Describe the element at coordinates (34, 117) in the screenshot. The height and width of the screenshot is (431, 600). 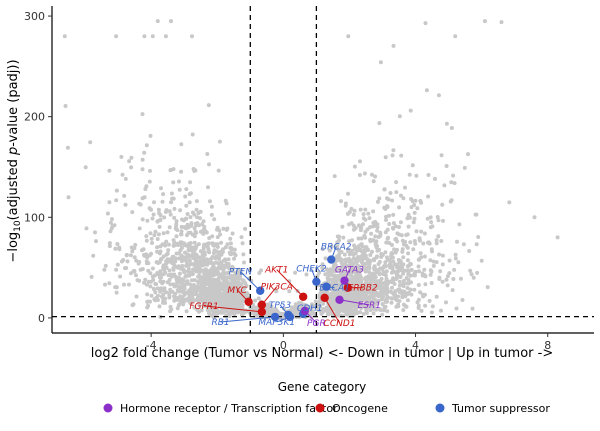
I see `y-tick-label: 200` at that location.